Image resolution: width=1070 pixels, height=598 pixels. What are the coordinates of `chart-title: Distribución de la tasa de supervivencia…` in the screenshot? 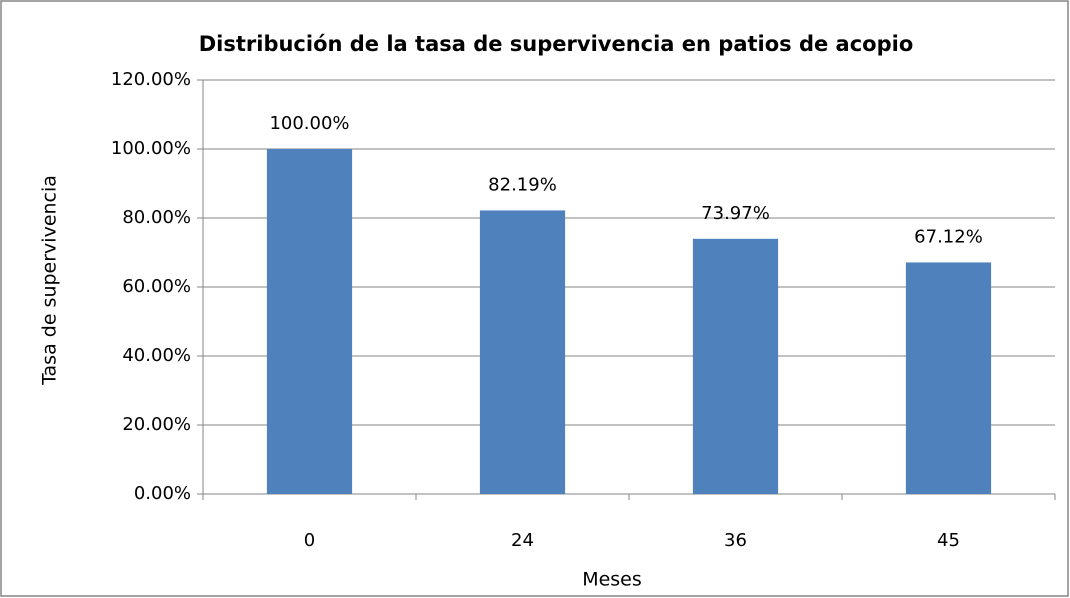 It's located at (556, 44).